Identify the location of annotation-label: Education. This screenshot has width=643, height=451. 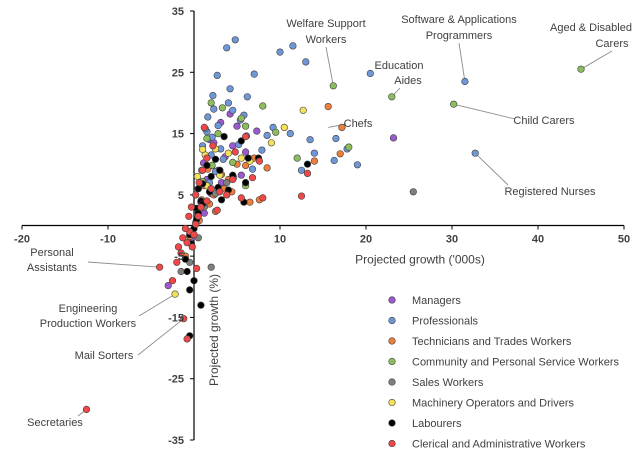
(399, 66).